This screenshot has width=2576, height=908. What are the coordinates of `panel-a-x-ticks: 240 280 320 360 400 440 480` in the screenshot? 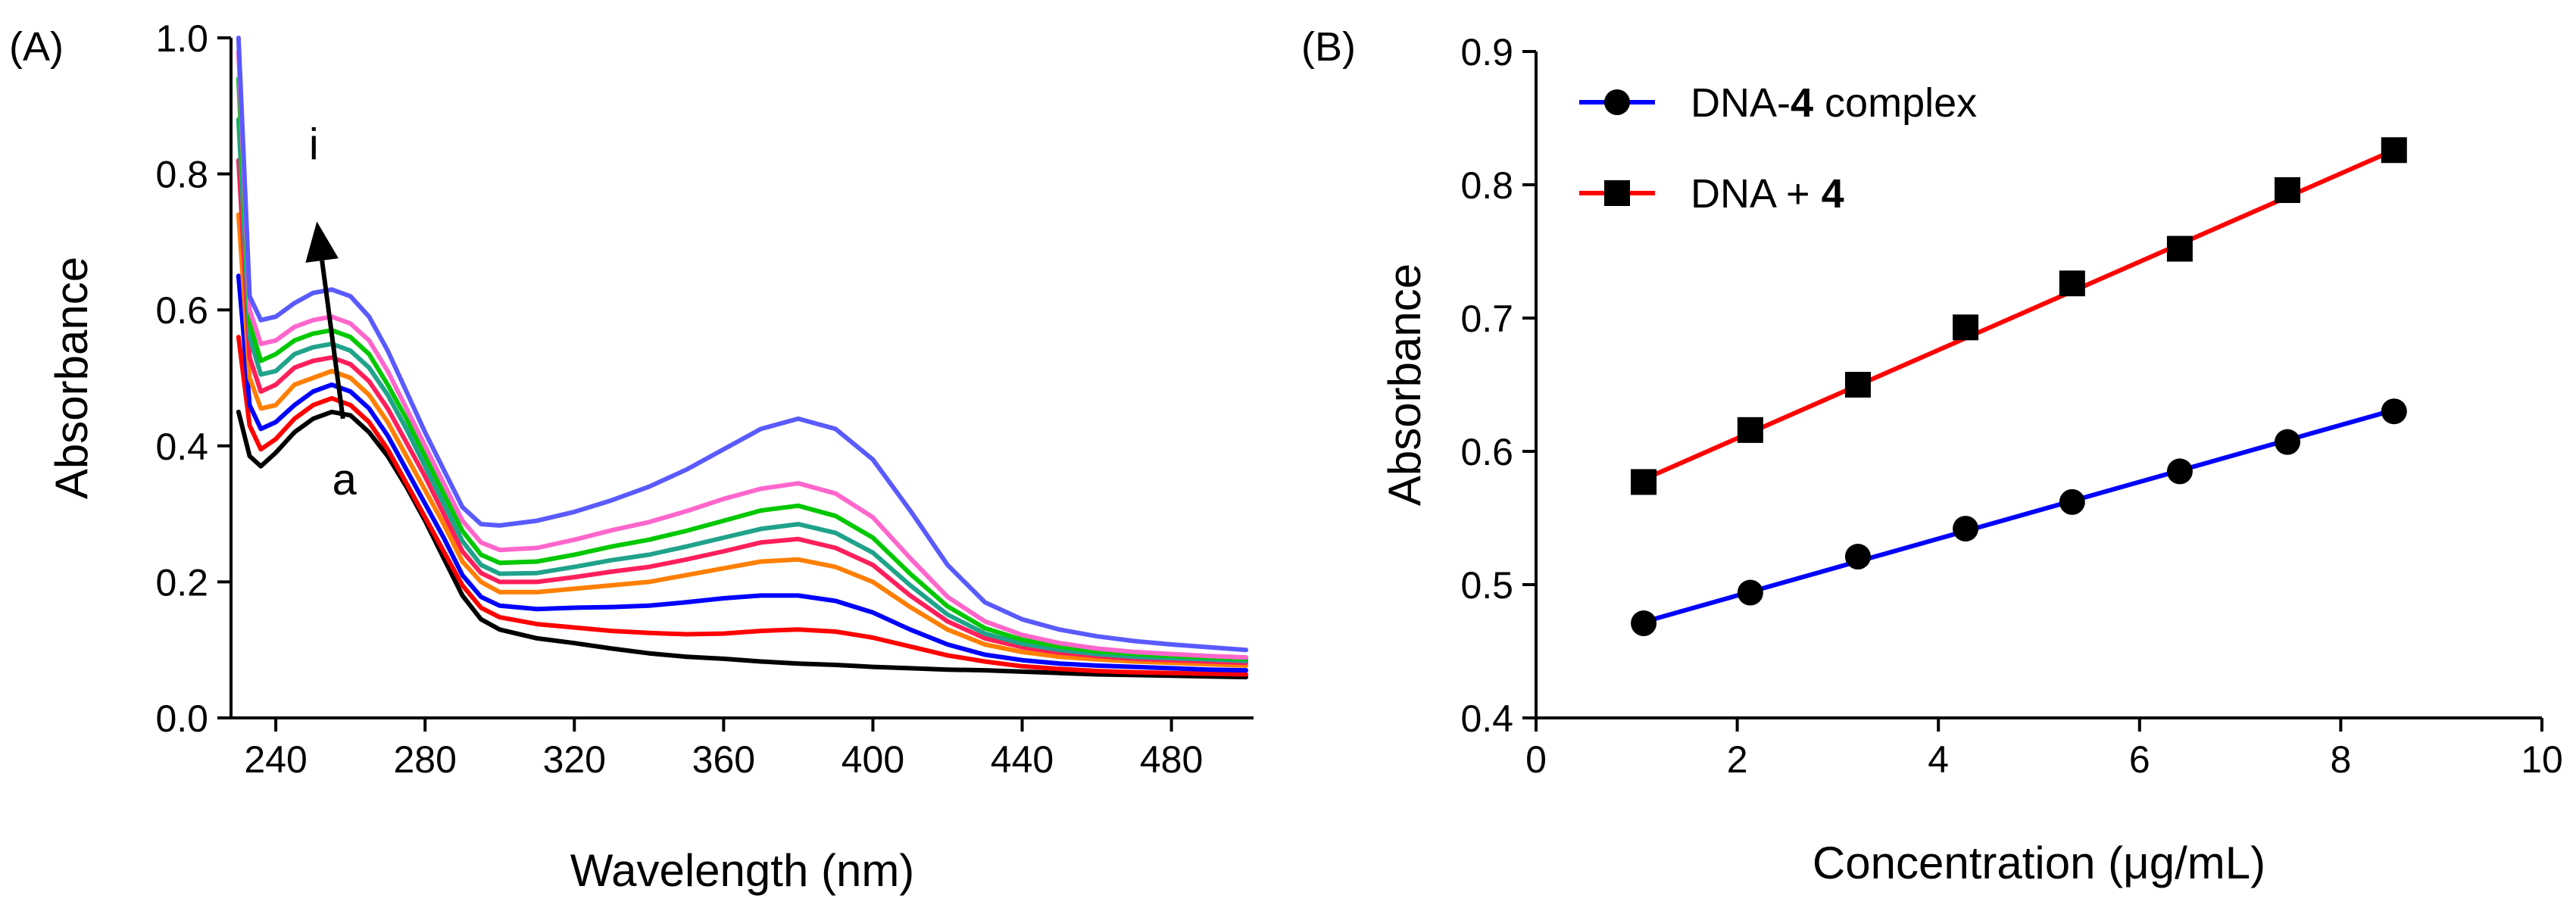 It's located at (724, 749).